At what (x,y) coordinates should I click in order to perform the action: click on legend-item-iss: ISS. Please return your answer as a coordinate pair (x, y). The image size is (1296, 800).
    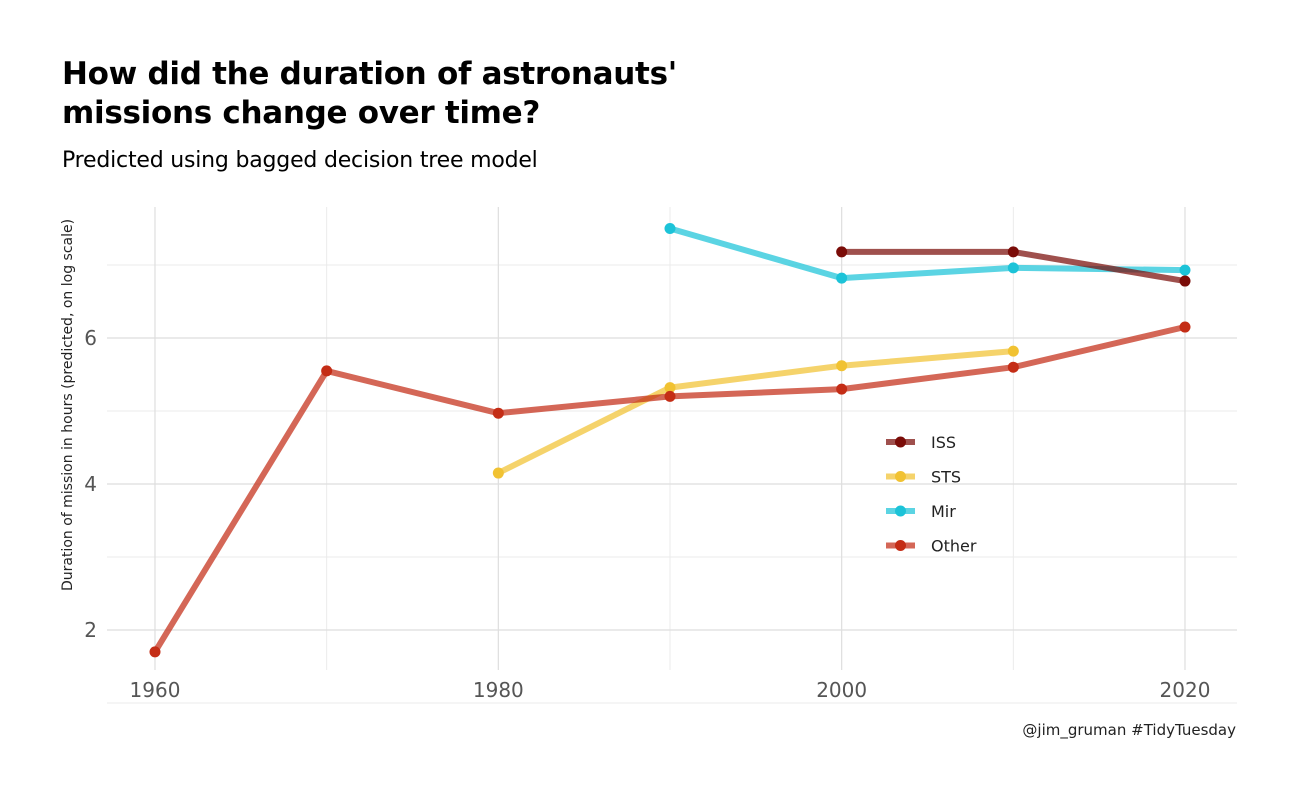
    Looking at the image, I should click on (921, 442).